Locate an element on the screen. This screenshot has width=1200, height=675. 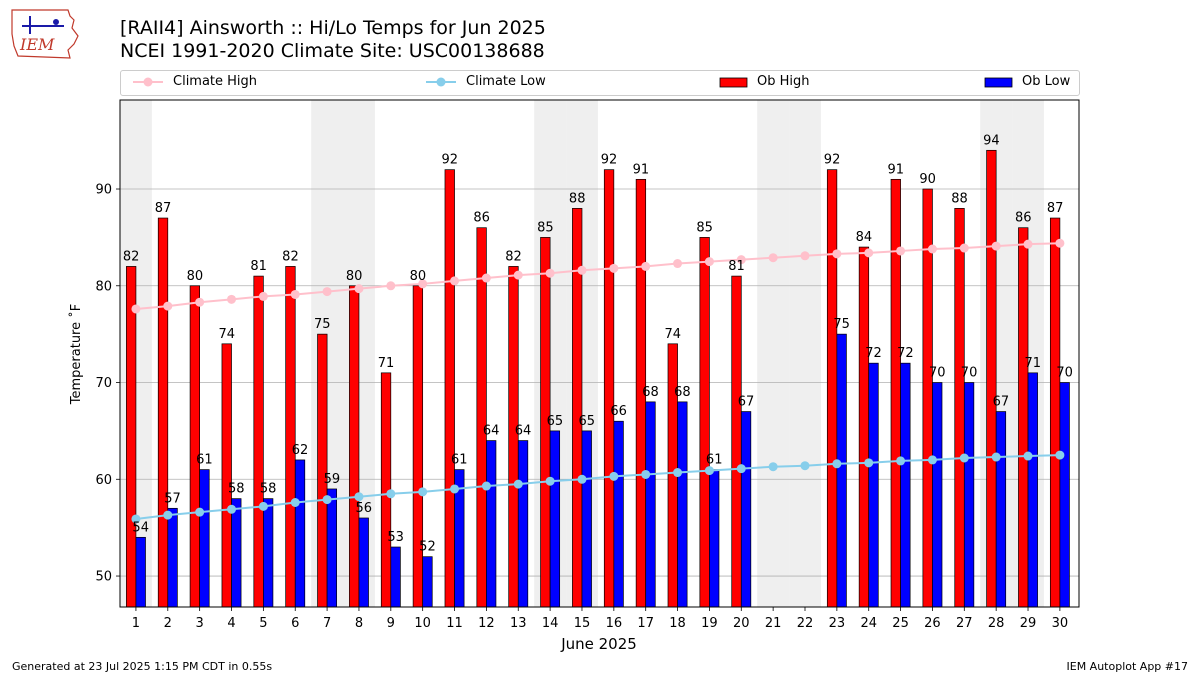
ob-high-label-day-13: 82 is located at coordinates (513, 256).